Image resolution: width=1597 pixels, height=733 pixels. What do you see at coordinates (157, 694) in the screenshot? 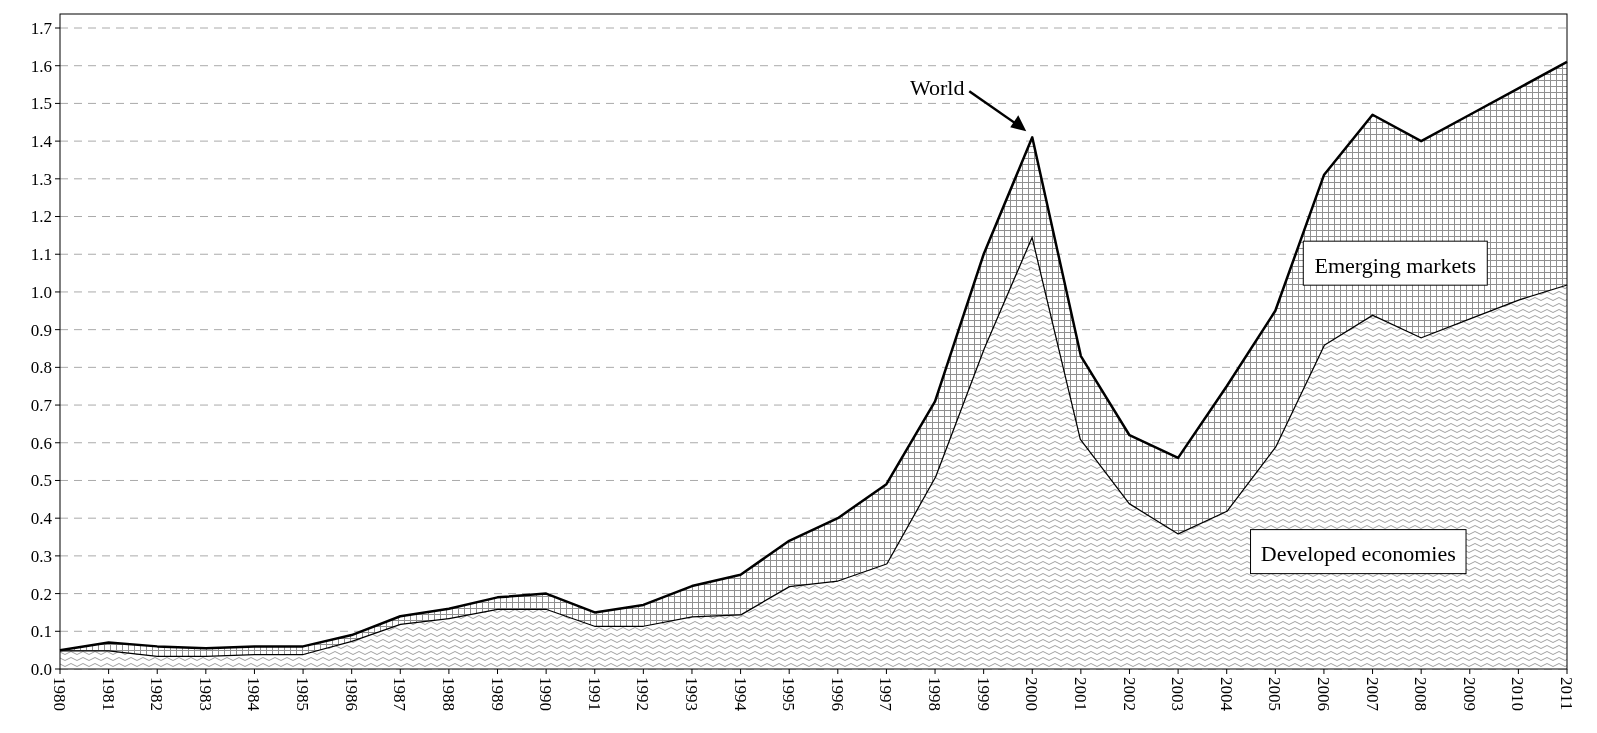
I see `x-tick-label: 1982` at bounding box center [157, 694].